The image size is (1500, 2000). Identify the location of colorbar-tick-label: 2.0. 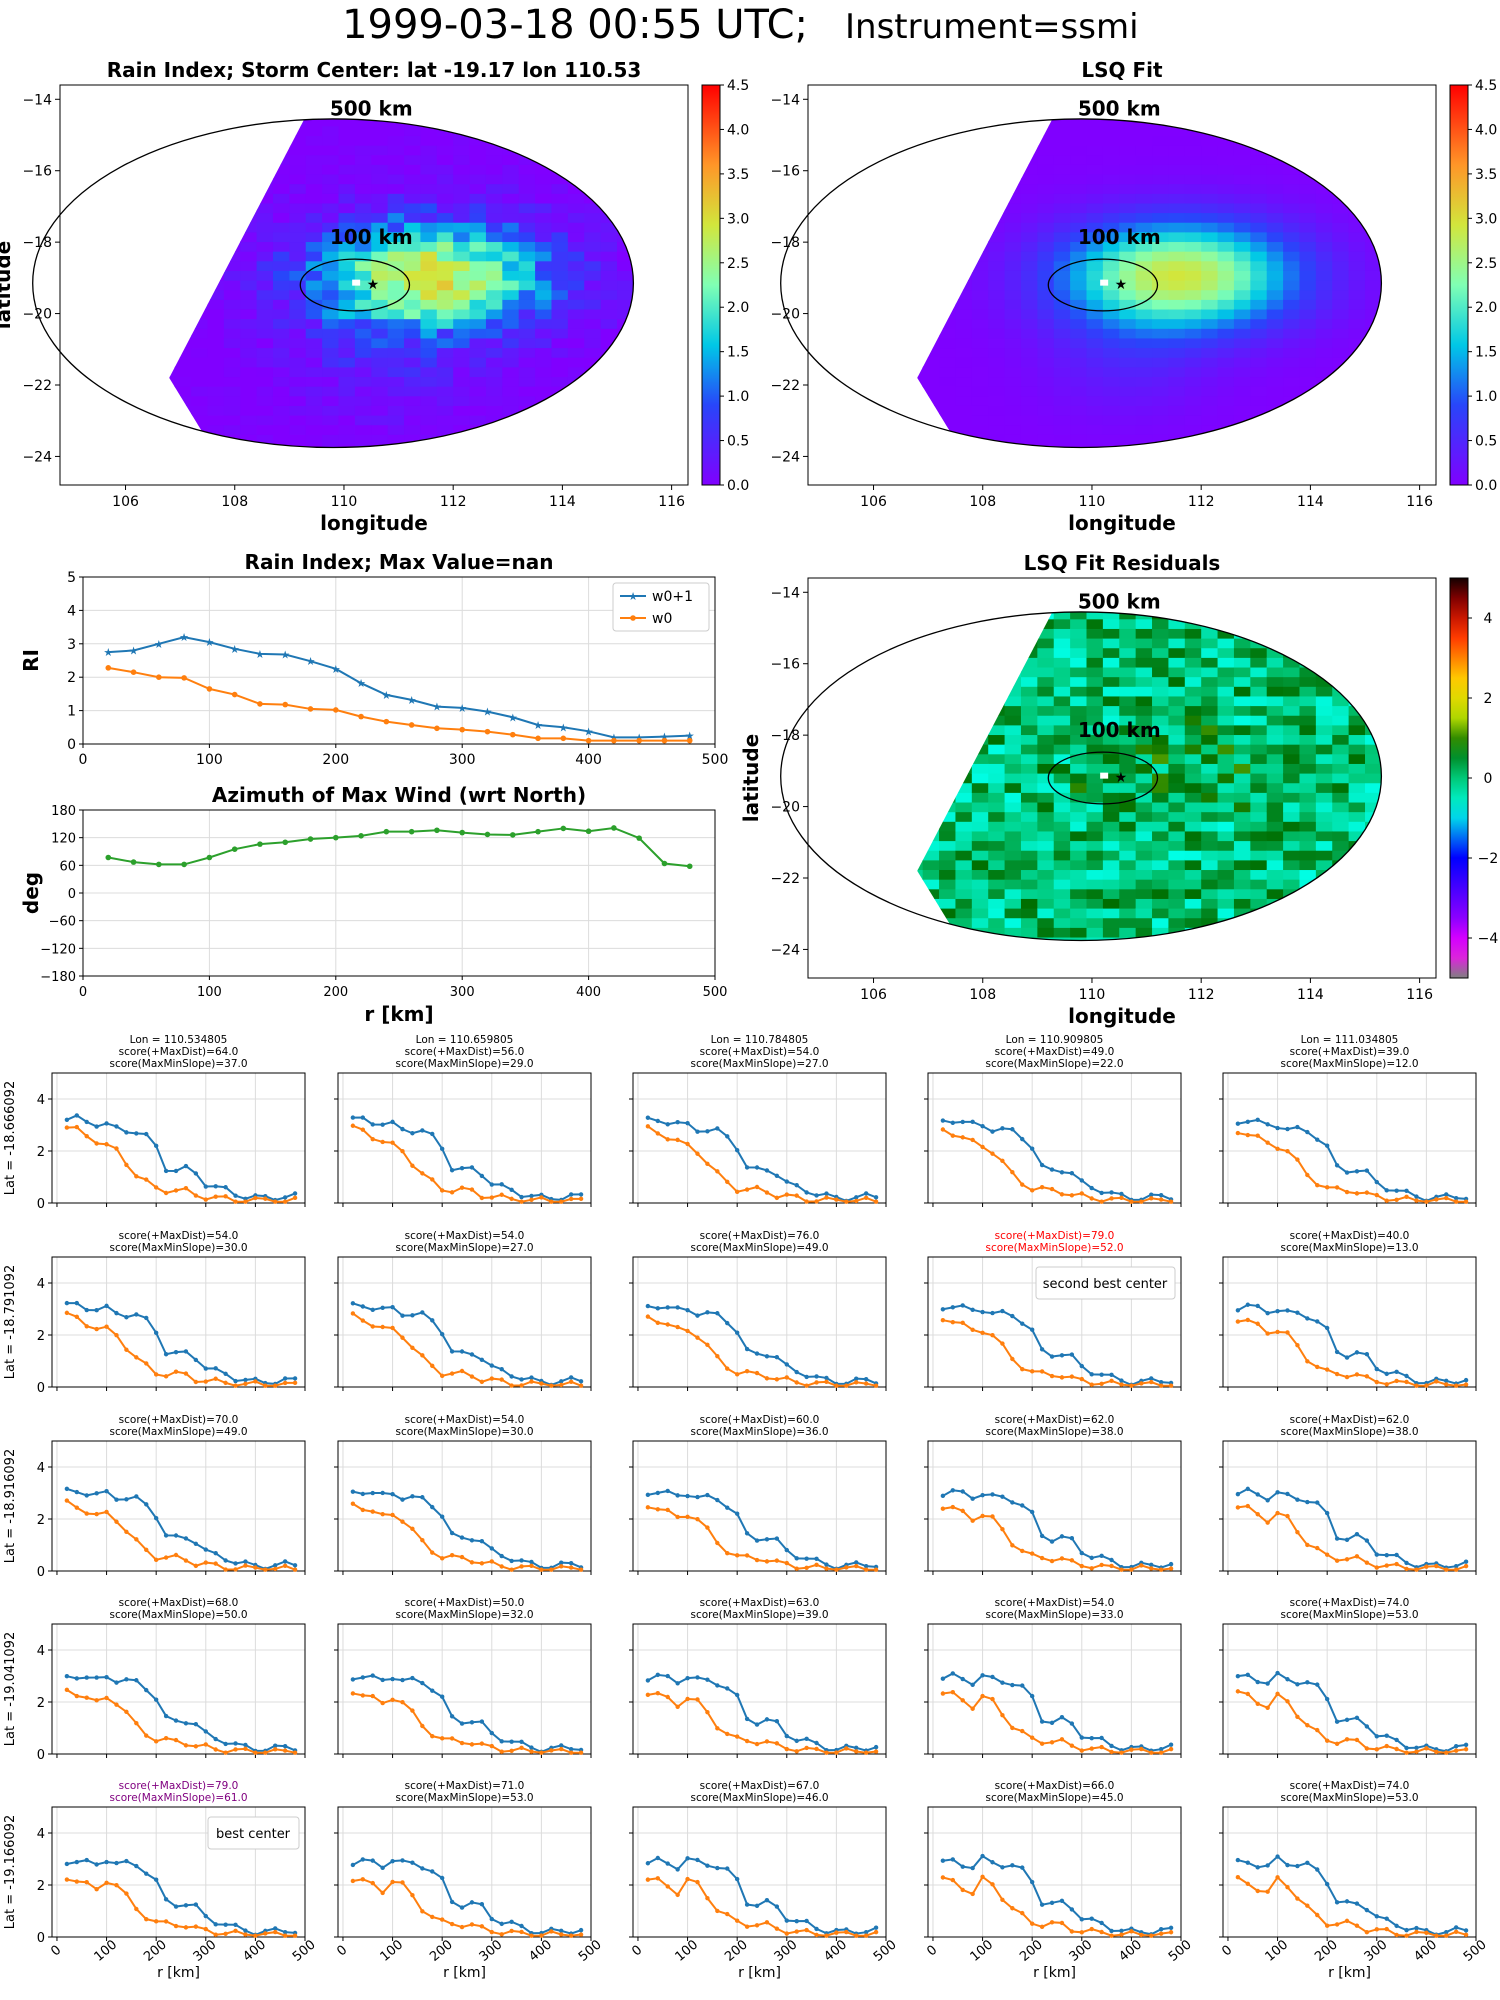
(1486, 308).